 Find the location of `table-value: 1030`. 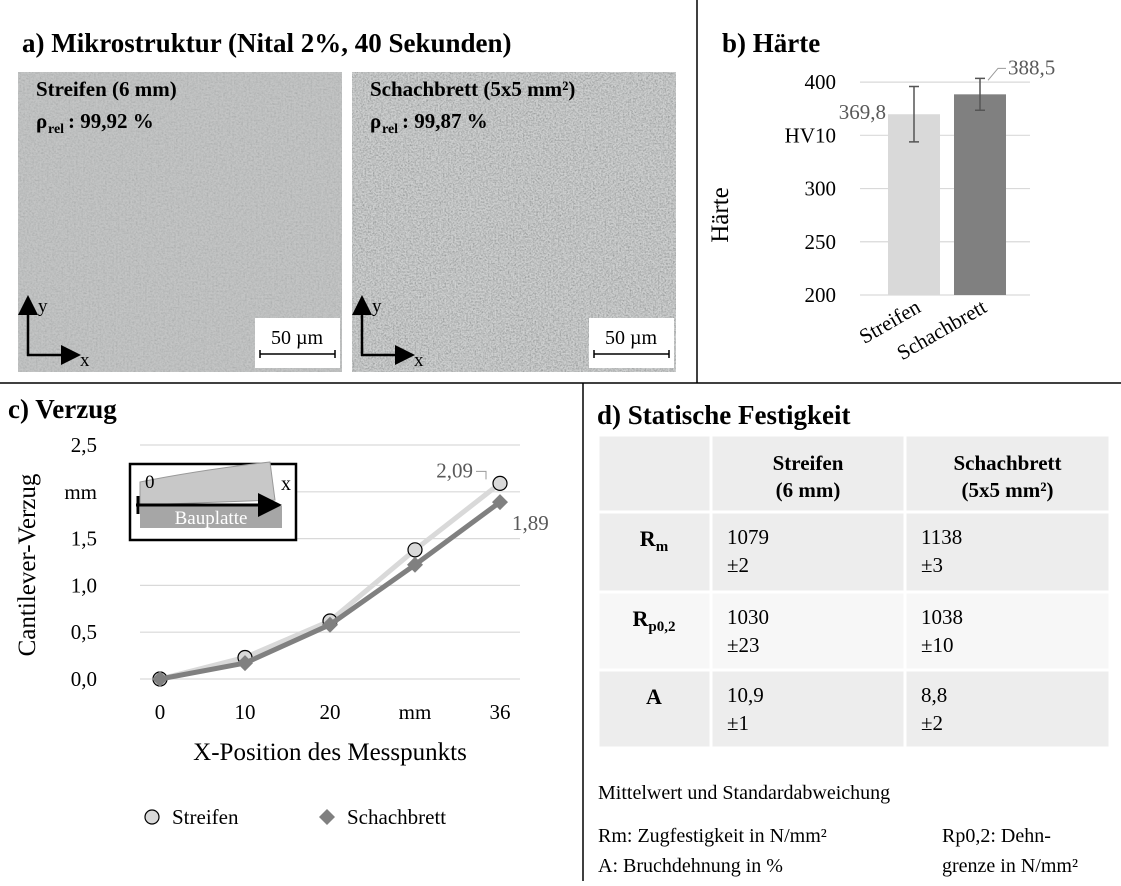

table-value: 1030 is located at coordinates (748, 617).